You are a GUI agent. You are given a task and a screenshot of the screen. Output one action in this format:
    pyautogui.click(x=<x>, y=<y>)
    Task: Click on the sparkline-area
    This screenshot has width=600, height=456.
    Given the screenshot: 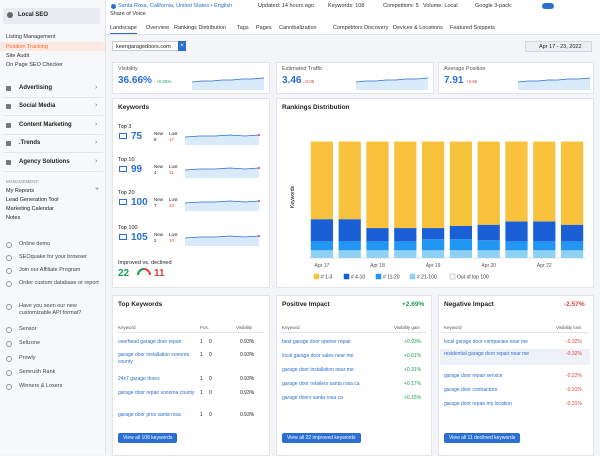 What is the action you would take?
    pyautogui.click(x=222, y=241)
    